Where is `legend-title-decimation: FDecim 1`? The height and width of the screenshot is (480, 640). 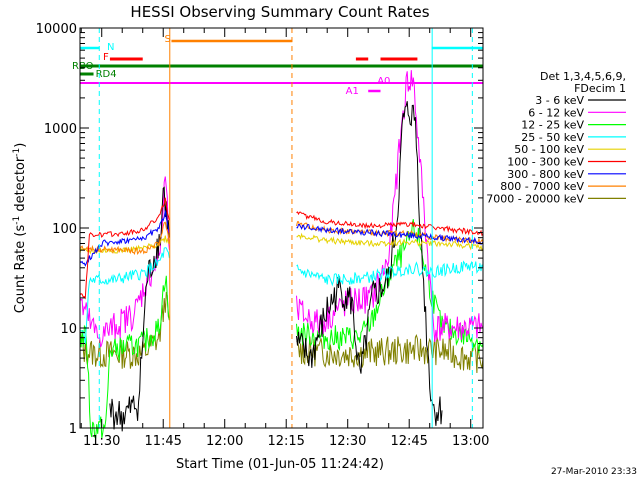
legend-title-decimation: FDecim 1 is located at coordinates (600, 88).